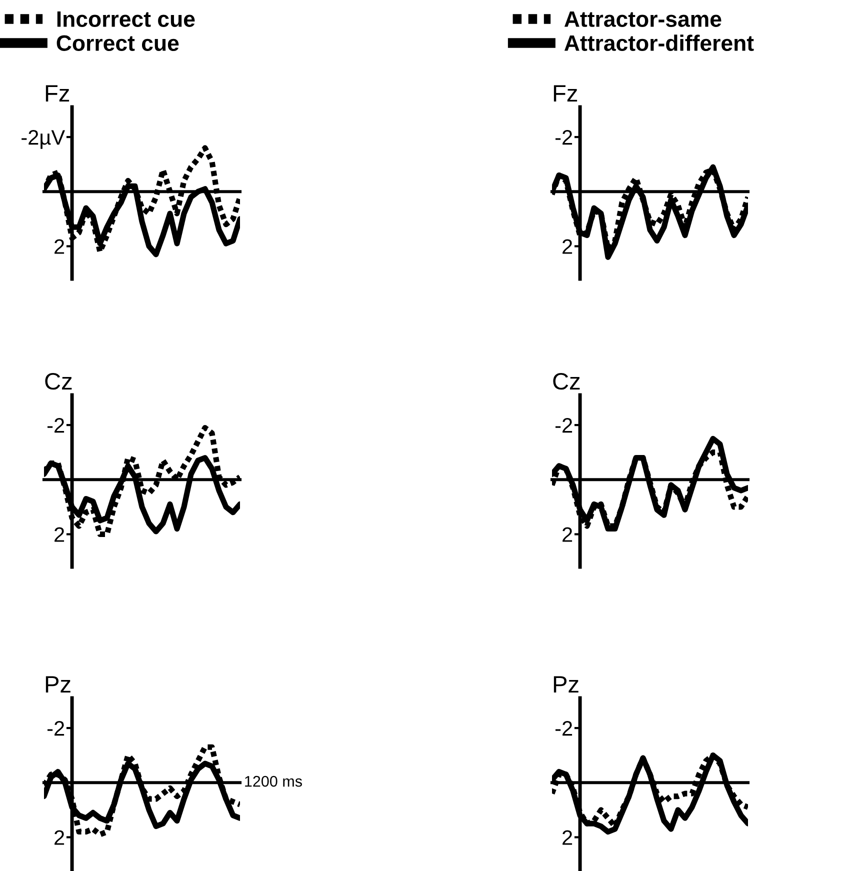  What do you see at coordinates (643, 19) in the screenshot?
I see `legend-label: Attractor-same` at bounding box center [643, 19].